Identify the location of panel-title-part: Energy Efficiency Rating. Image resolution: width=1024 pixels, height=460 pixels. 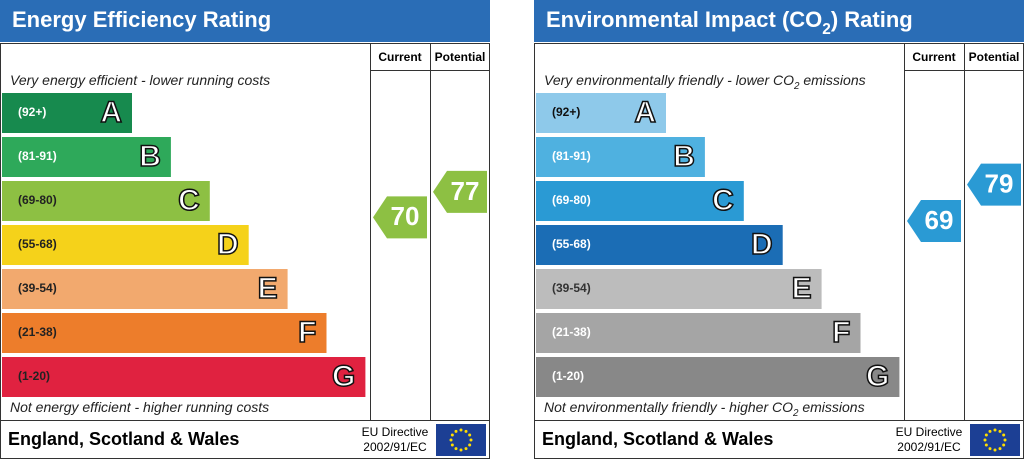
(141, 19).